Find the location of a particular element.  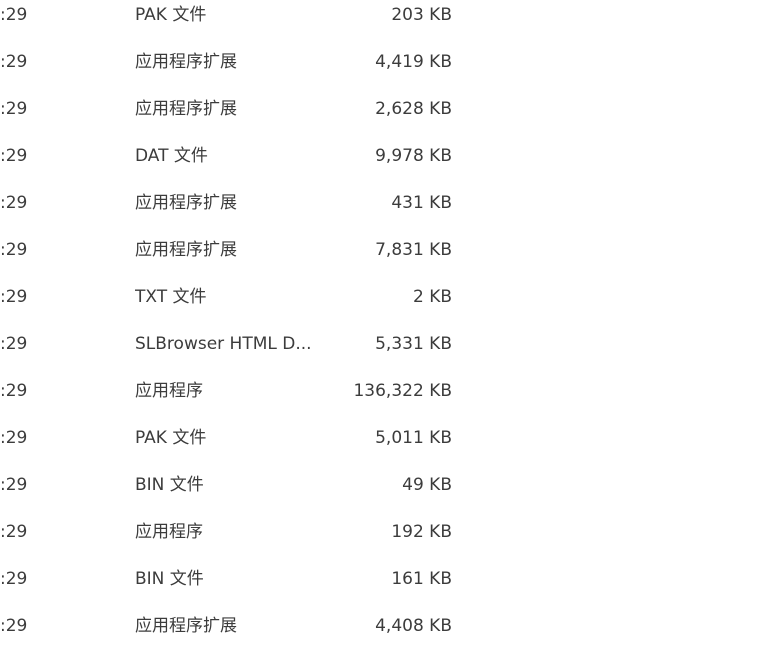

file-size: 5,331 KB is located at coordinates (413, 344).